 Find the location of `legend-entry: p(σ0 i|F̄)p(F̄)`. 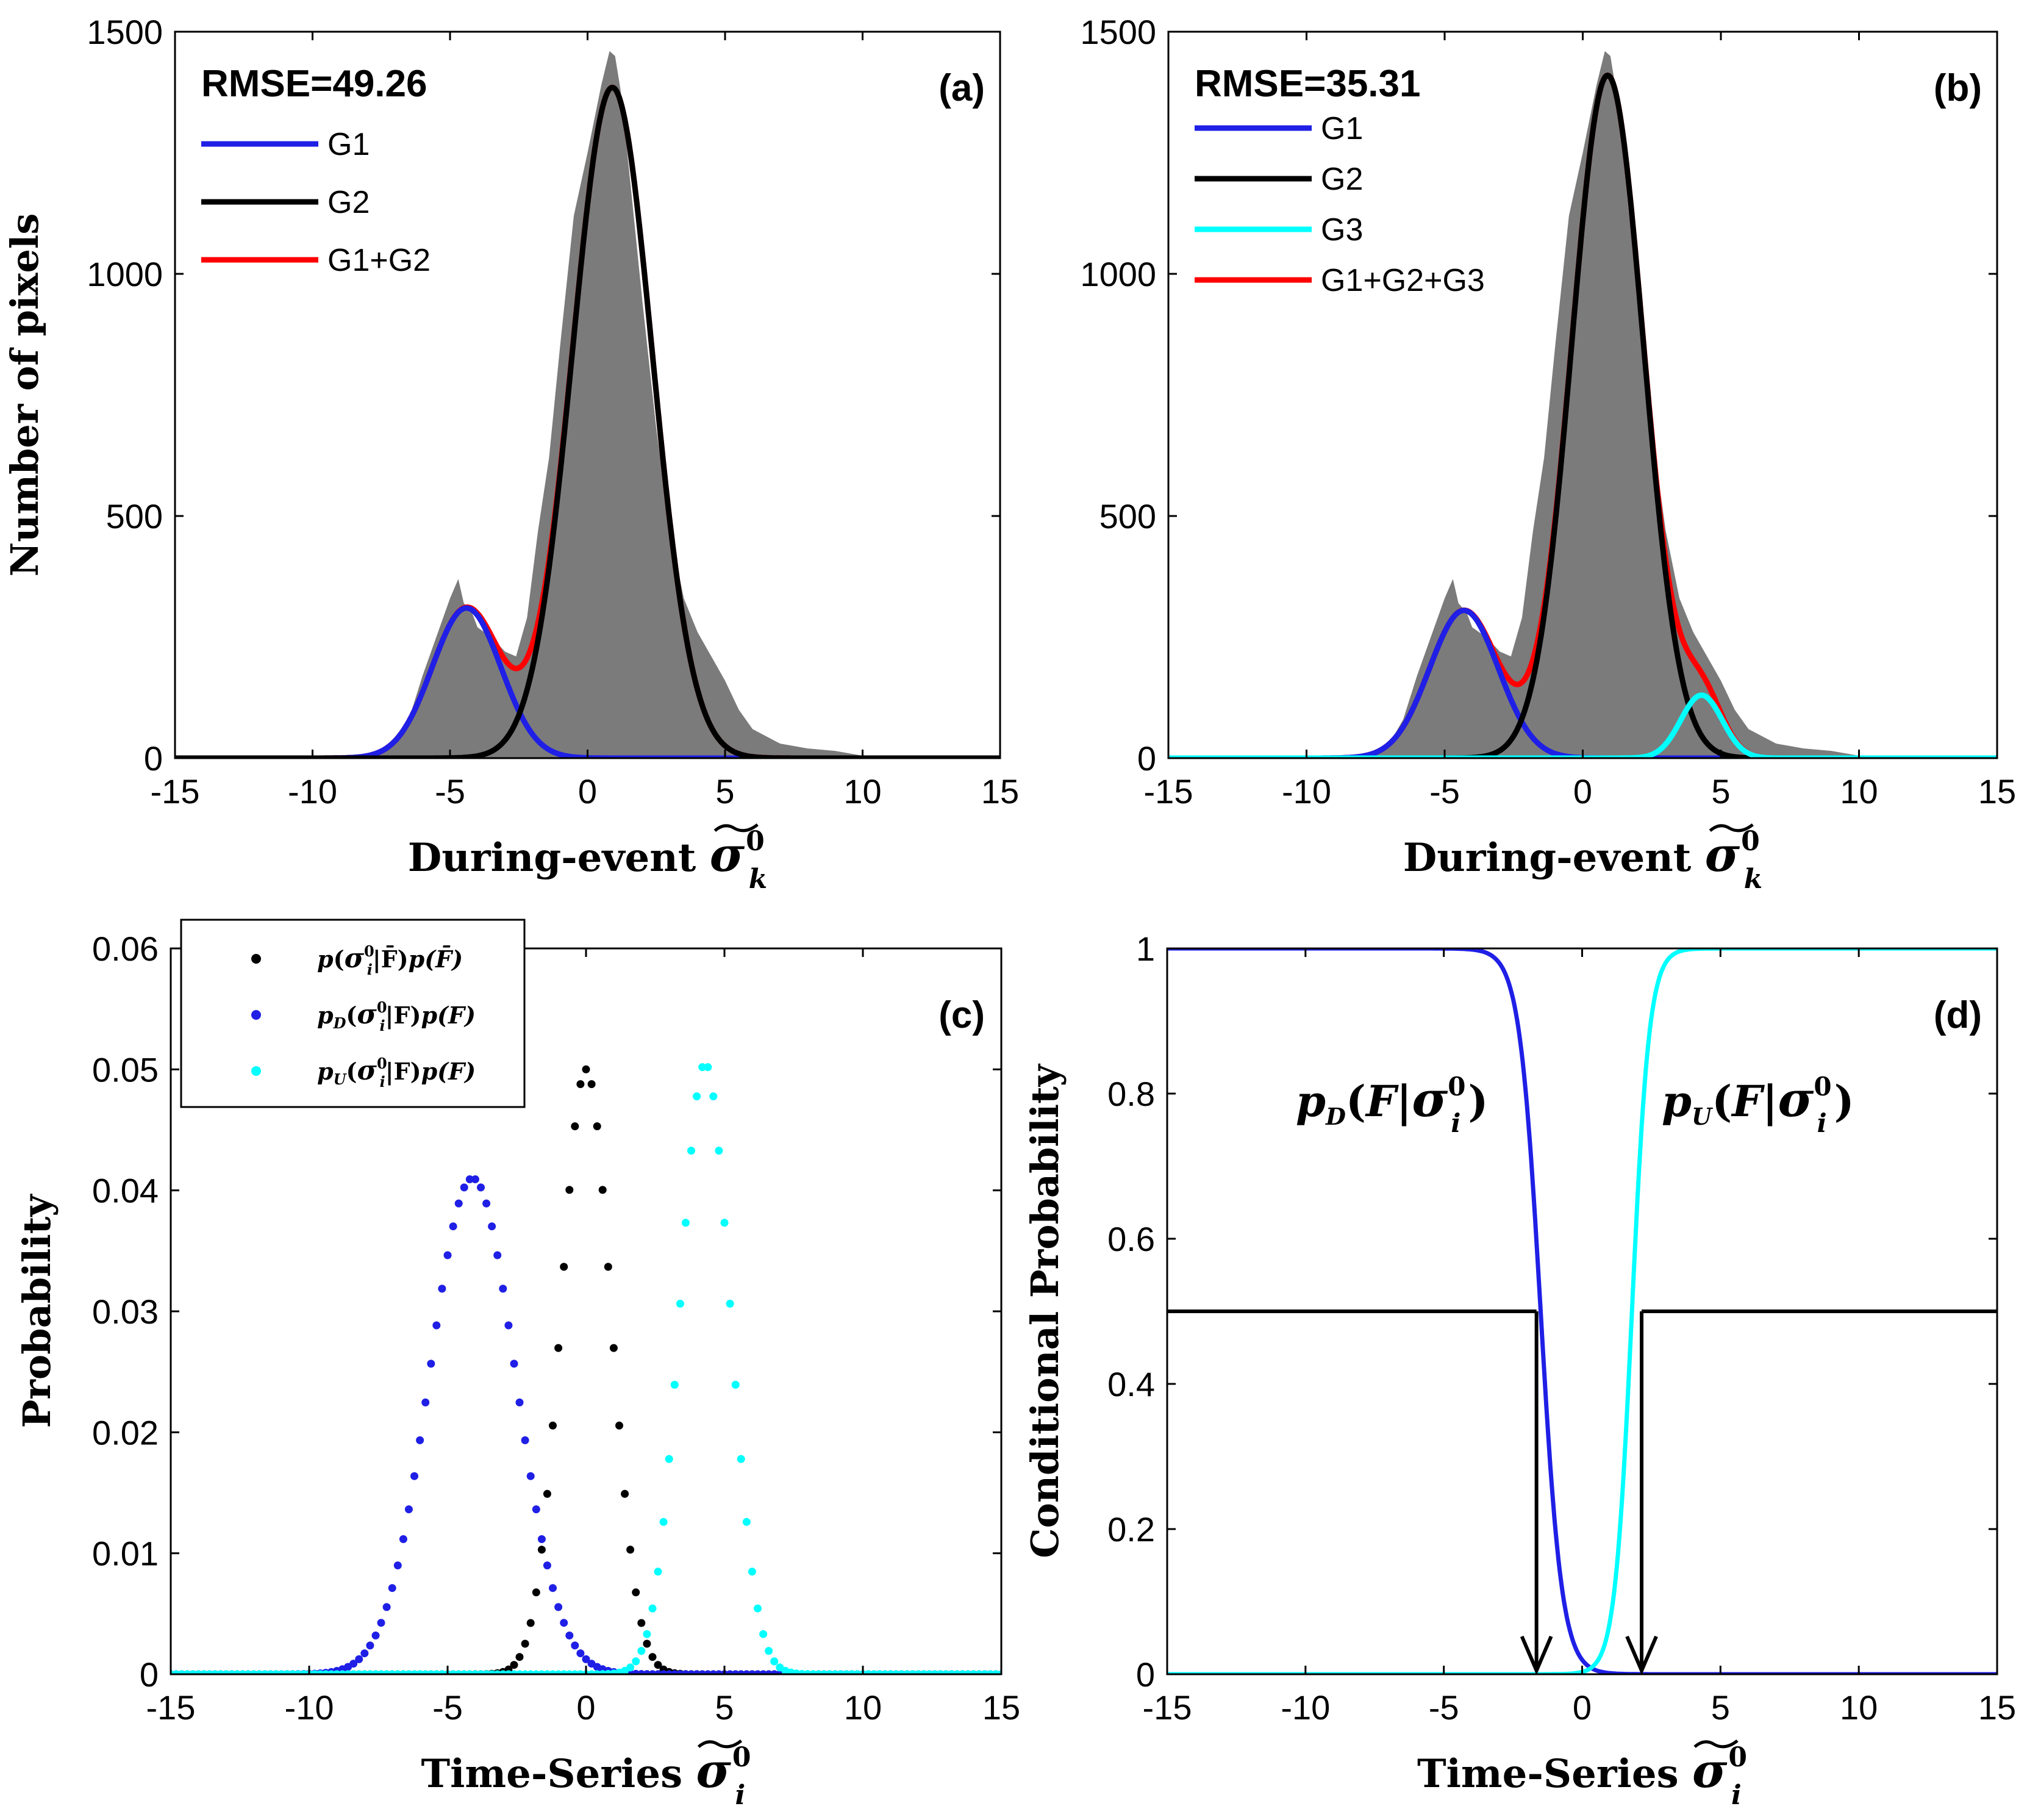

legend-entry: p(σ0 i|F̄)p(F̄) is located at coordinates (390, 960).